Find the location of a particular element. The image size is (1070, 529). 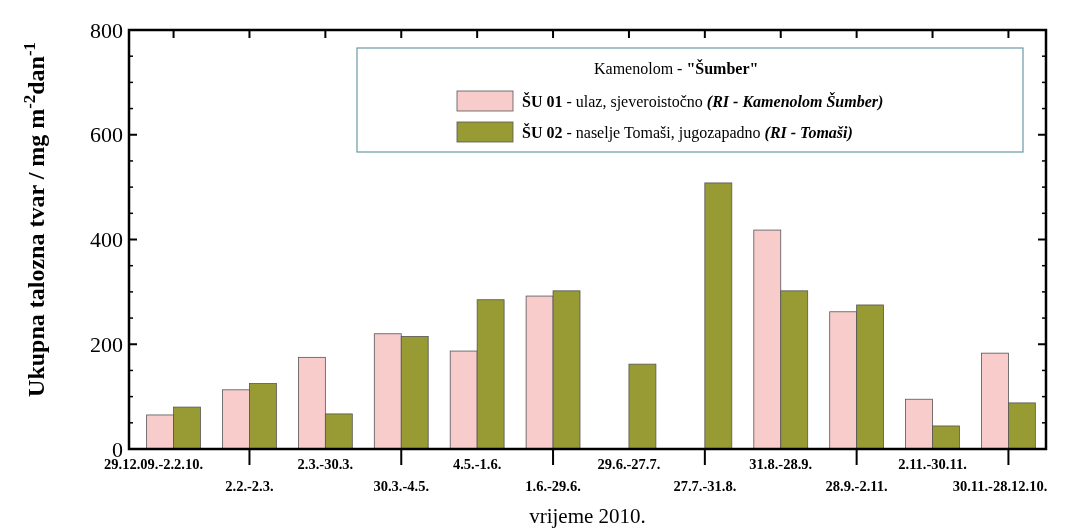

x-tick-label: 1.6.-29.6. is located at coordinates (553, 486).